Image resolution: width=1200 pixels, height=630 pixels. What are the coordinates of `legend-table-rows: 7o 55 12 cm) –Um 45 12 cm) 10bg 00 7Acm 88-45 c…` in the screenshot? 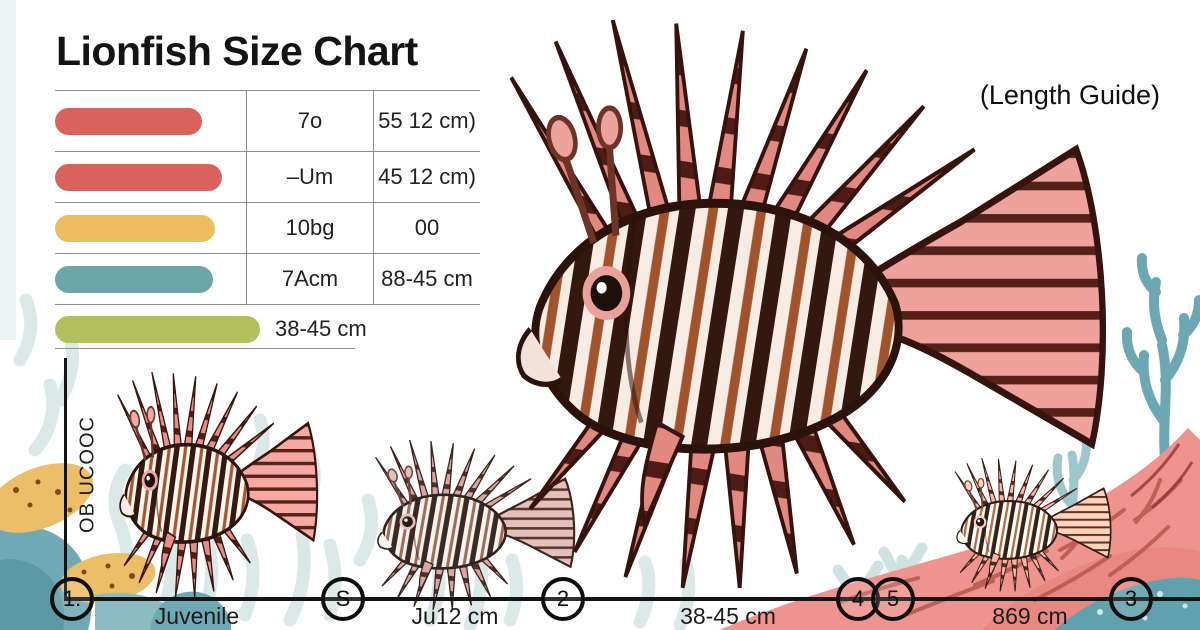 It's located at (267, 222).